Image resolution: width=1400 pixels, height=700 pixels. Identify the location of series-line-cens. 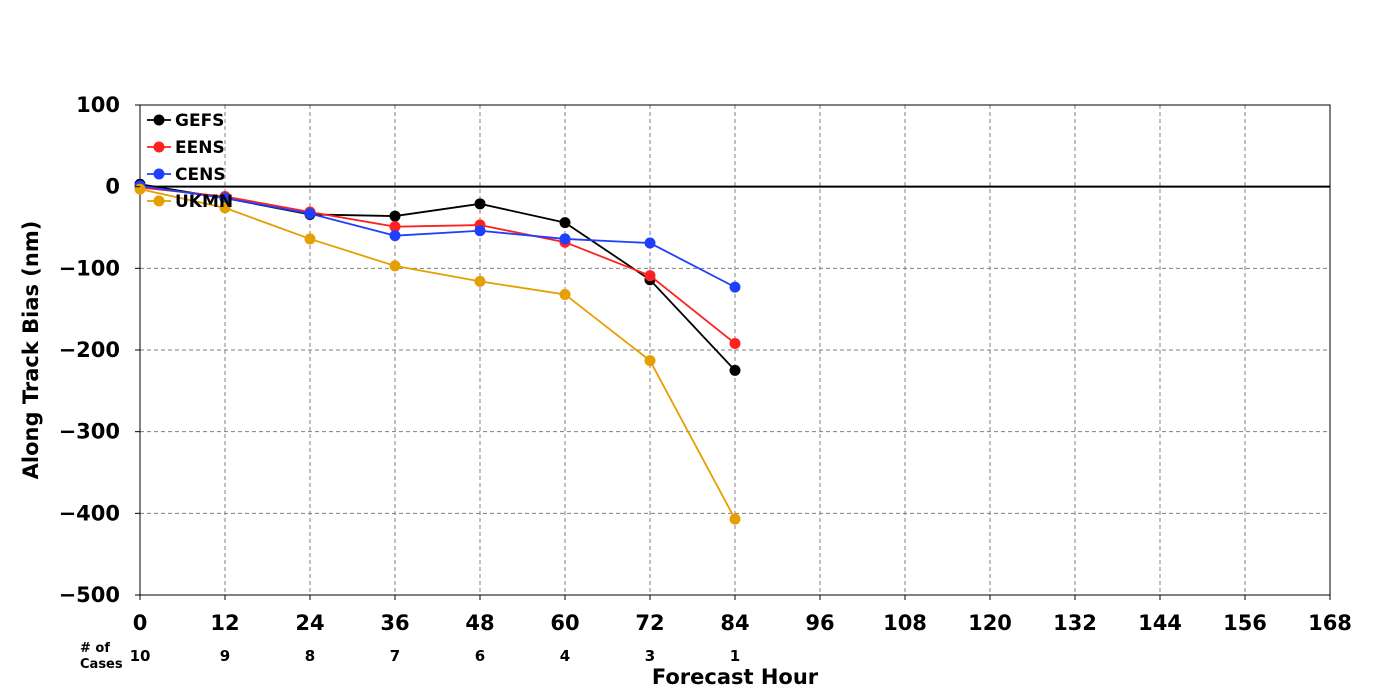
(437, 236).